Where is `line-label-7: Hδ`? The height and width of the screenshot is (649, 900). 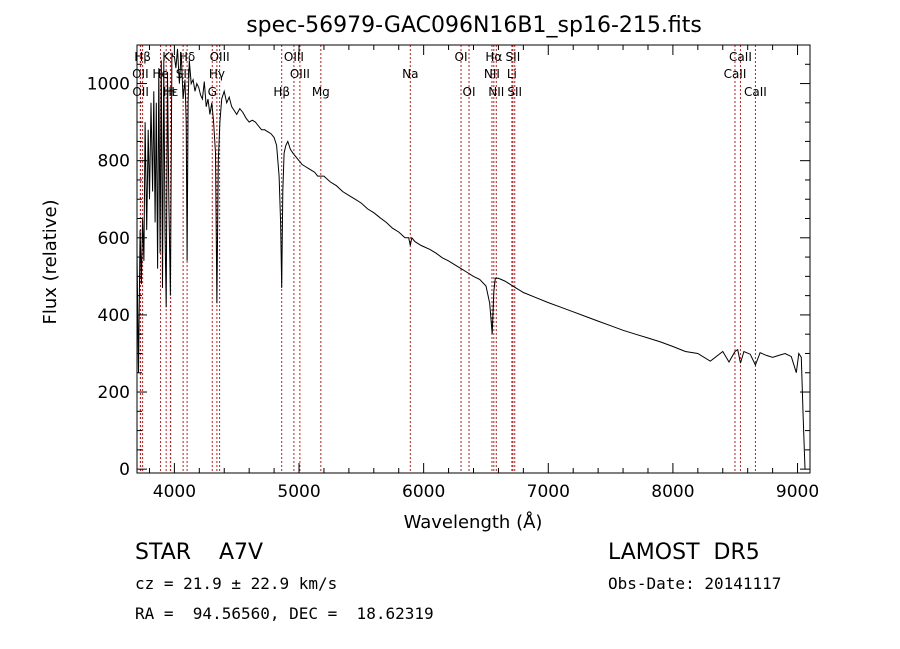 line-label-7: Hδ is located at coordinates (187, 57).